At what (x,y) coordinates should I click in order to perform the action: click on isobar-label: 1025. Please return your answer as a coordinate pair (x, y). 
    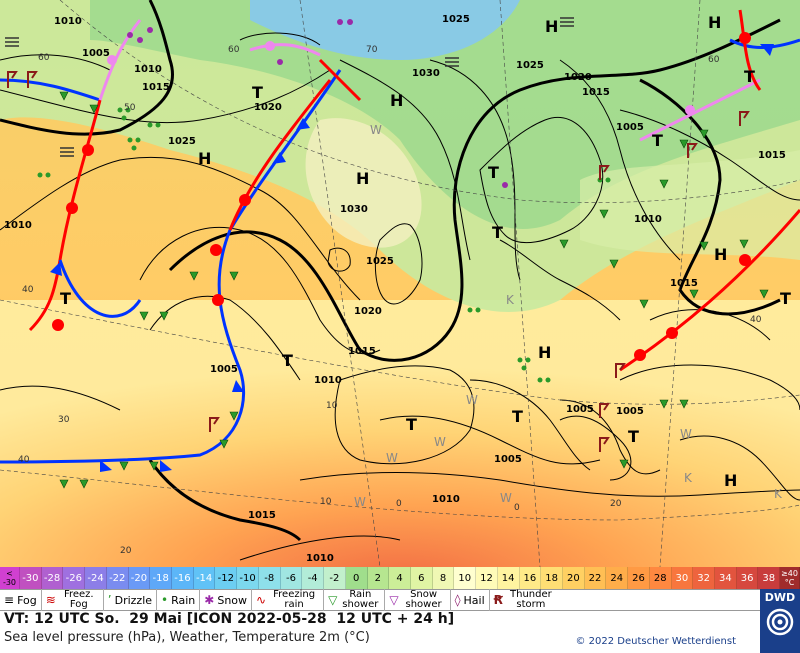
    Looking at the image, I should click on (530, 65).